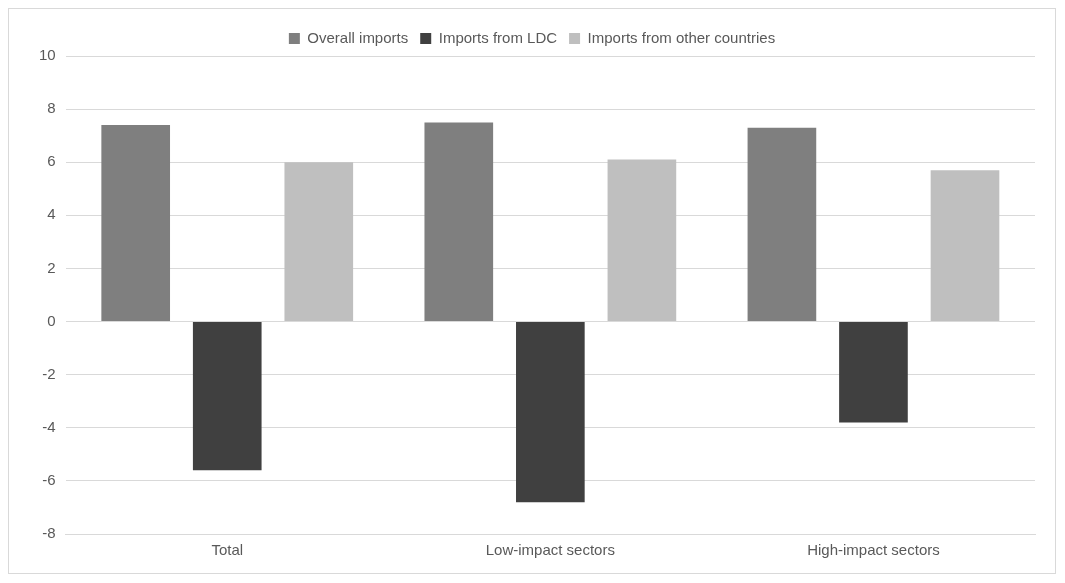 The image size is (1065, 583). I want to click on y-tick-label: -6, so click(49, 480).